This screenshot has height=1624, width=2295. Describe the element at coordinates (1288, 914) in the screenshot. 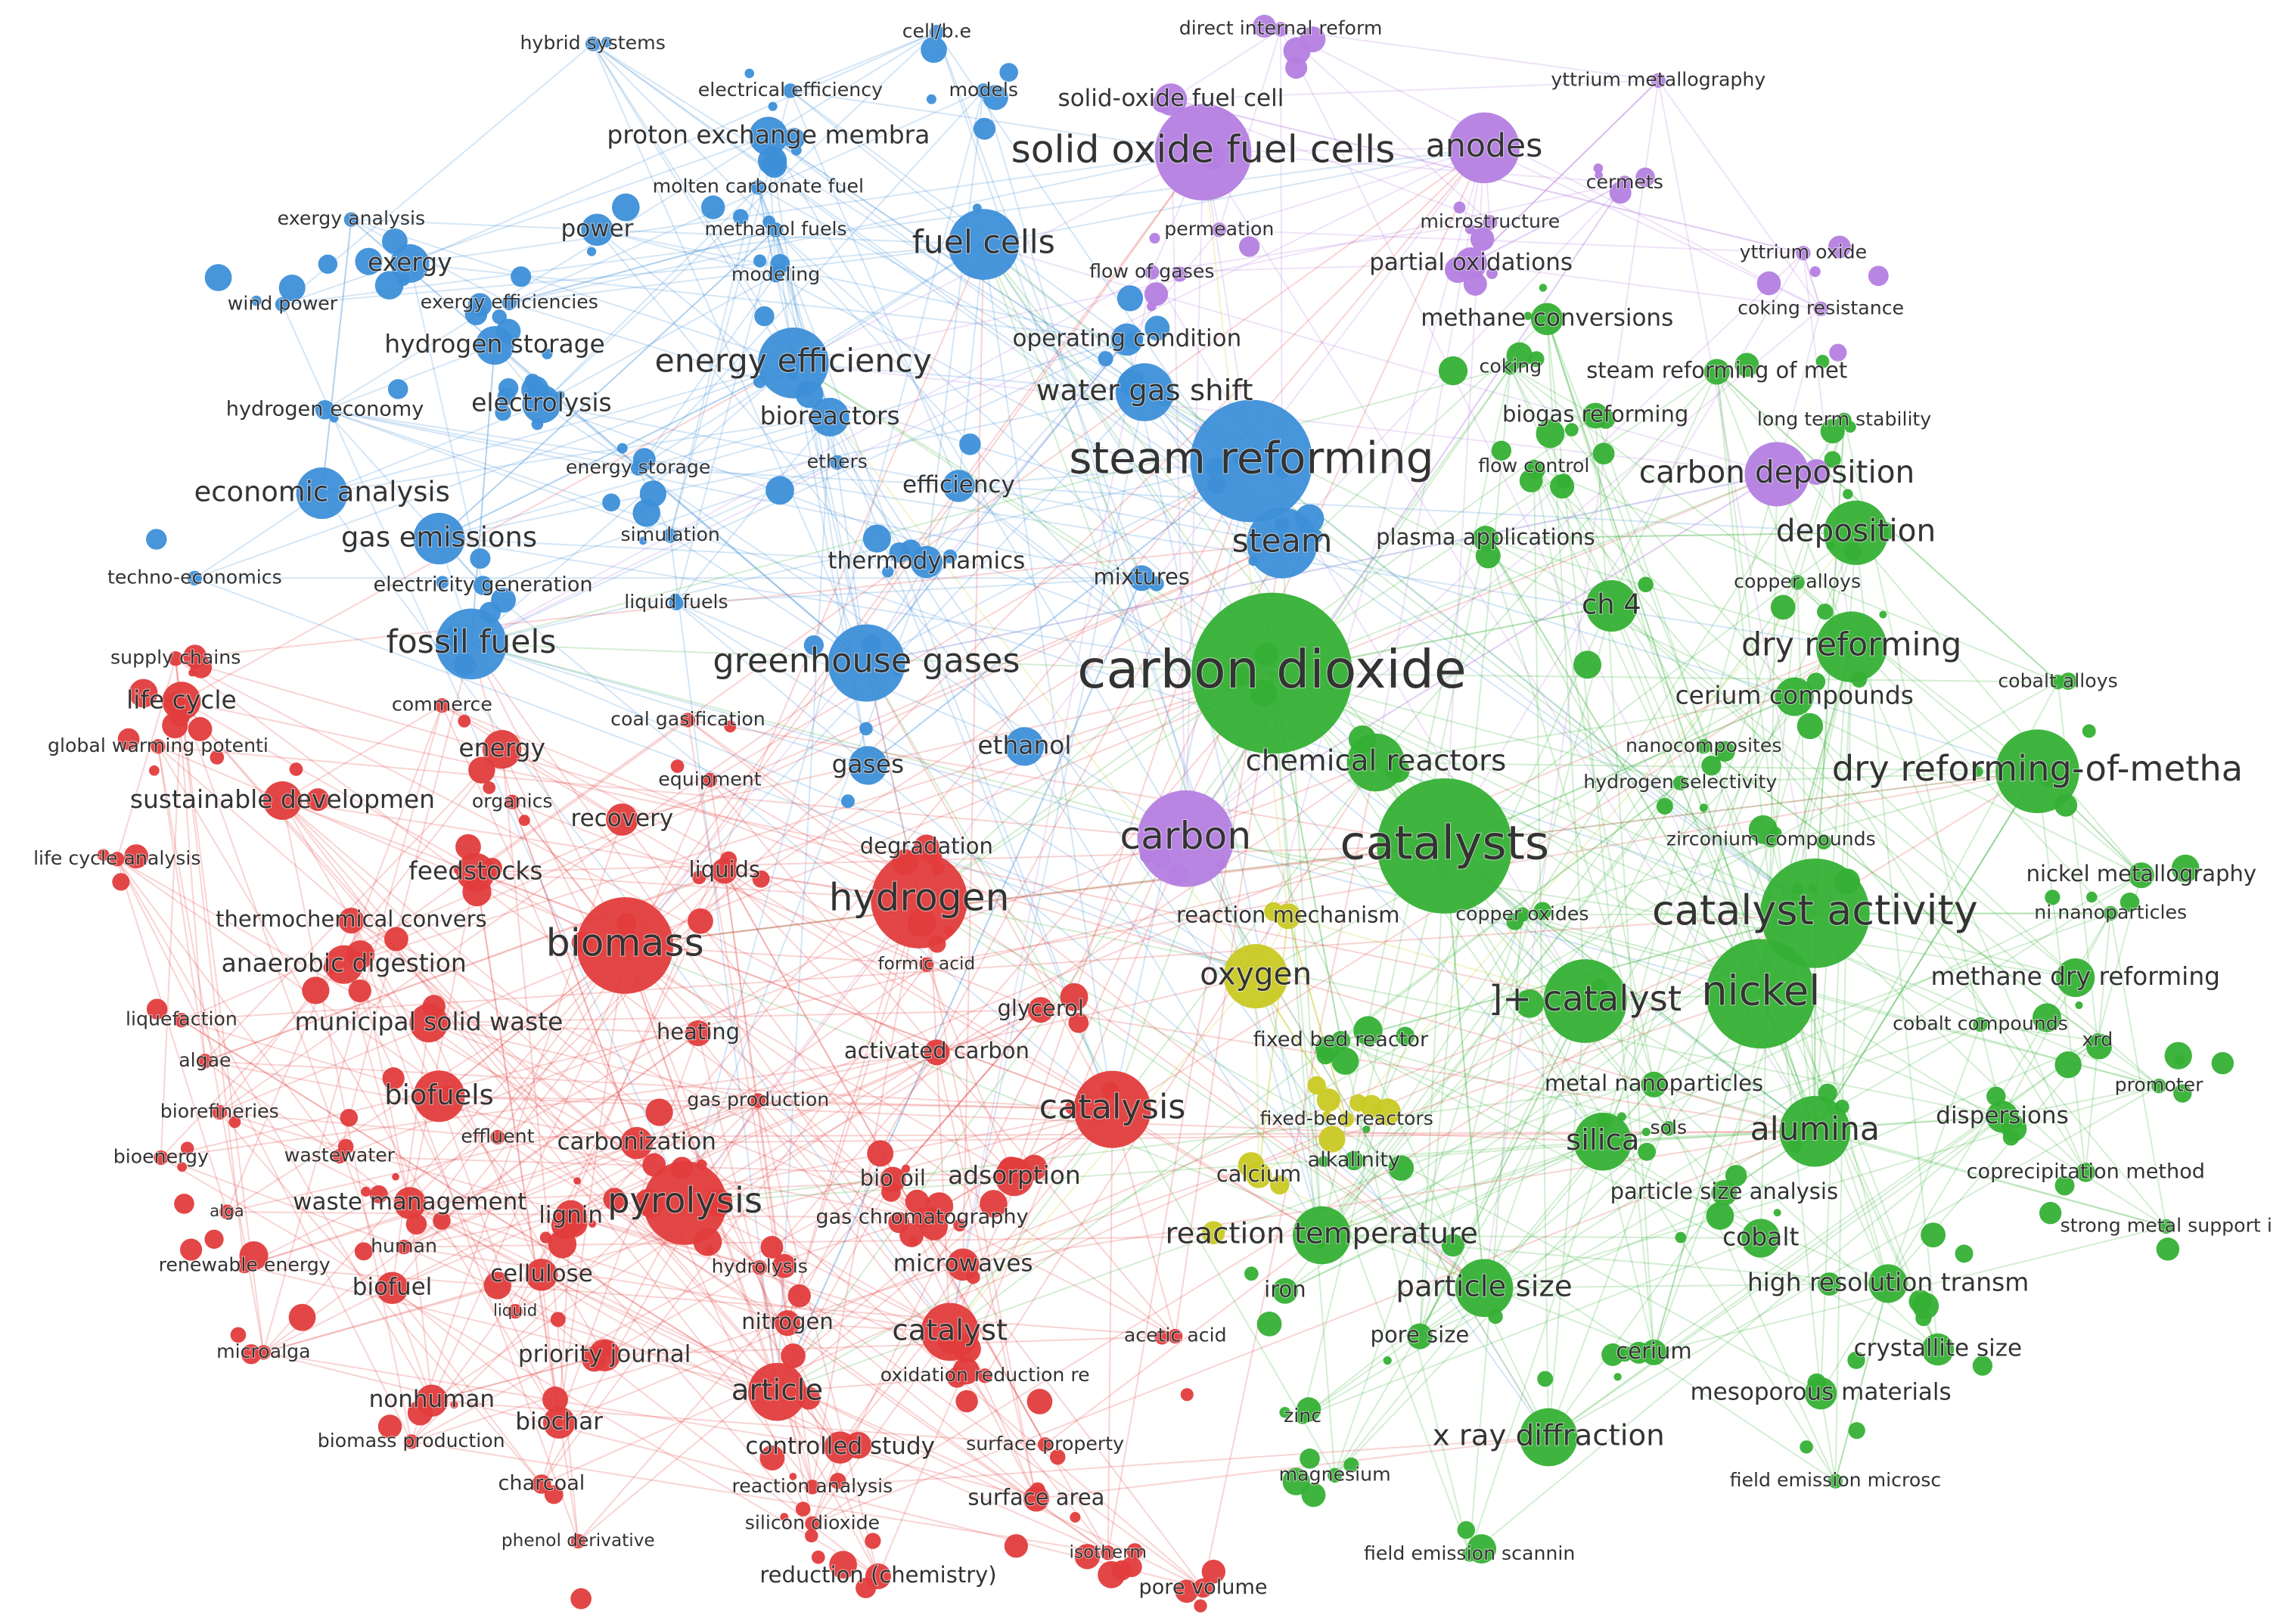

I see `node-label: reaction mechanism` at that location.